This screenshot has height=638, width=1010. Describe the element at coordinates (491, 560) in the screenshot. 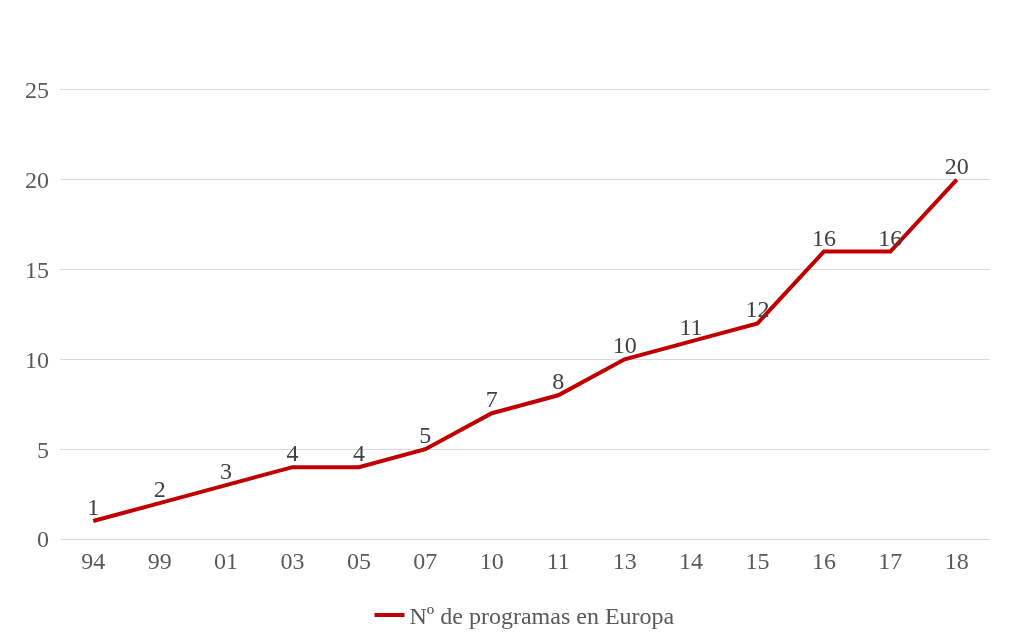

I see `x-tick-label: 10` at that location.